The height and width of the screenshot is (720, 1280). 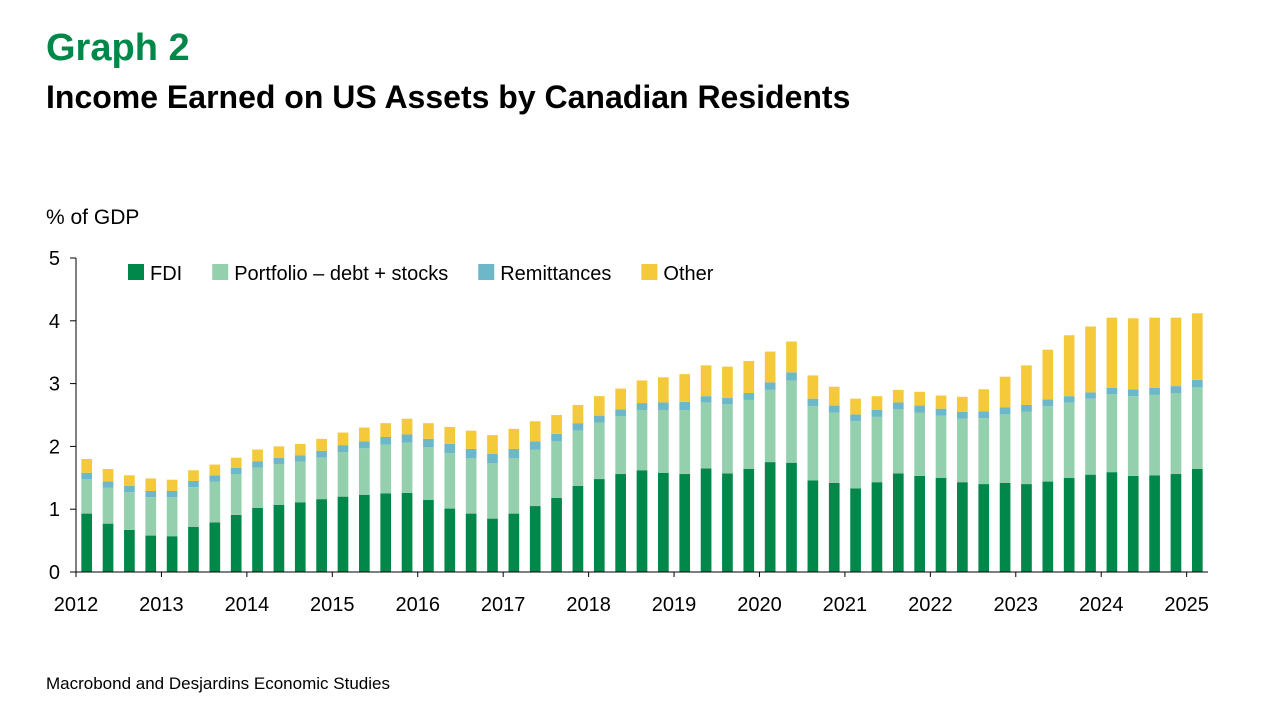 What do you see at coordinates (544, 274) in the screenshot?
I see `legend-item: Remittances` at bounding box center [544, 274].